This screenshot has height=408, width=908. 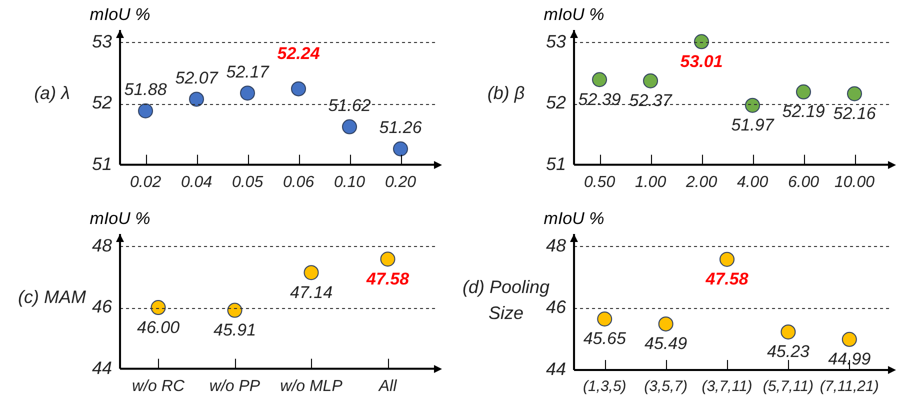 What do you see at coordinates (666, 387) in the screenshot?
I see `x-tick-label: (3,5,7)` at bounding box center [666, 387].